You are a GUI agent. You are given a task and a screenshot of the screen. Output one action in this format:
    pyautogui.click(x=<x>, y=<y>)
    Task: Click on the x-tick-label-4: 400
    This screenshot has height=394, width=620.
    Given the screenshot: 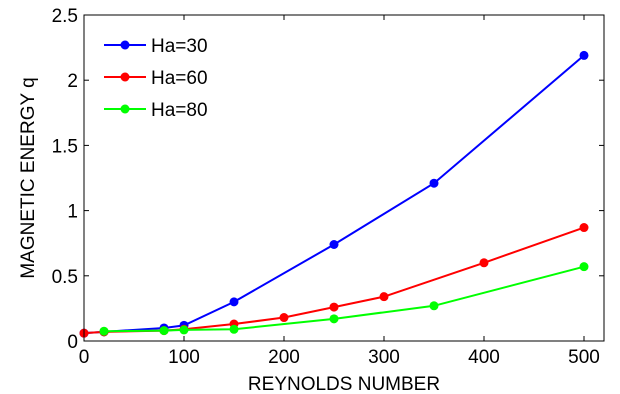 What is the action you would take?
    pyautogui.click(x=484, y=357)
    